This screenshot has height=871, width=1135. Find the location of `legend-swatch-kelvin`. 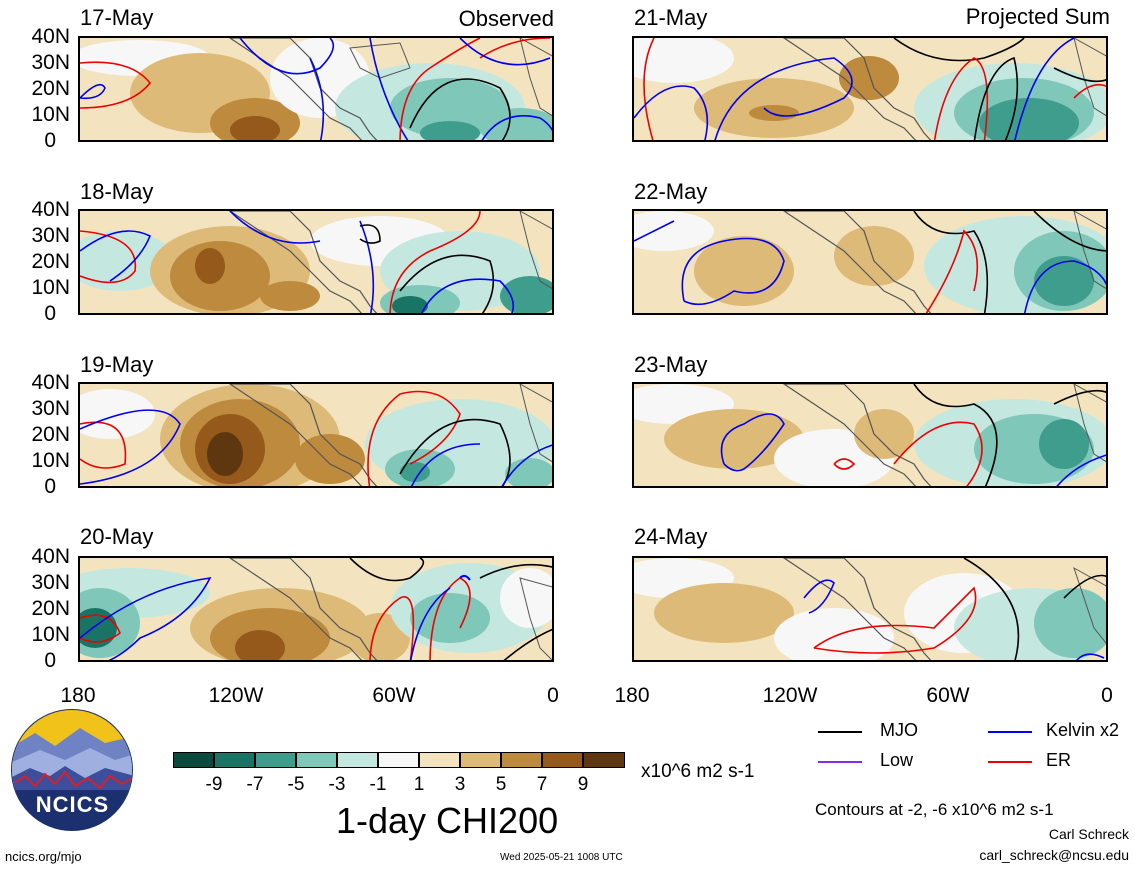

legend-swatch-kelvin is located at coordinates (1010, 732).